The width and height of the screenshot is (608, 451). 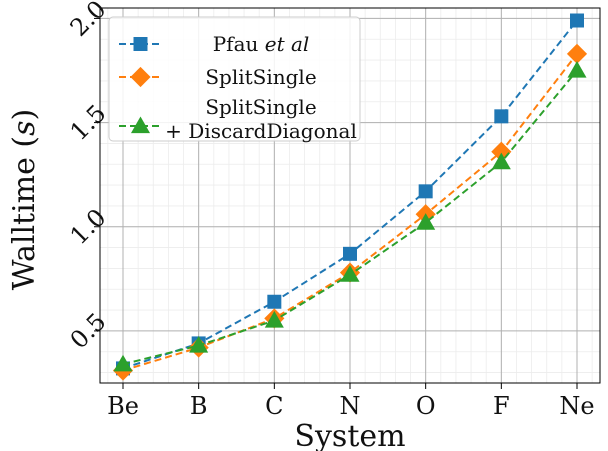 What do you see at coordinates (350, 406) in the screenshot?
I see `x-tick-label: N` at bounding box center [350, 406].